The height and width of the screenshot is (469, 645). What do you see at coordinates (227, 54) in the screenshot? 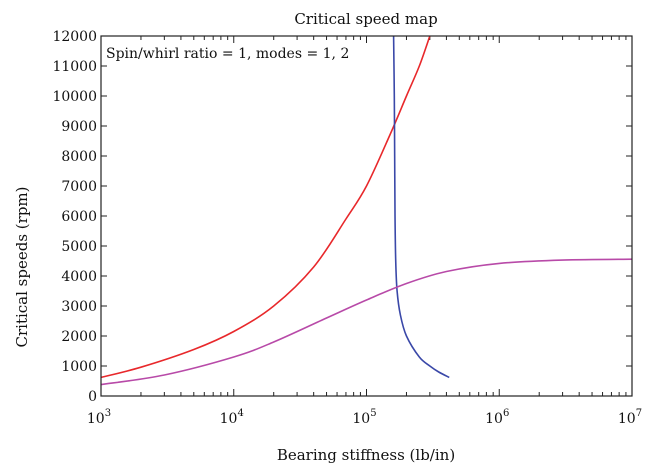
I see `chart-annotation: Spin/whirl ratio = 1, modes = 1, 2` at bounding box center [227, 54].